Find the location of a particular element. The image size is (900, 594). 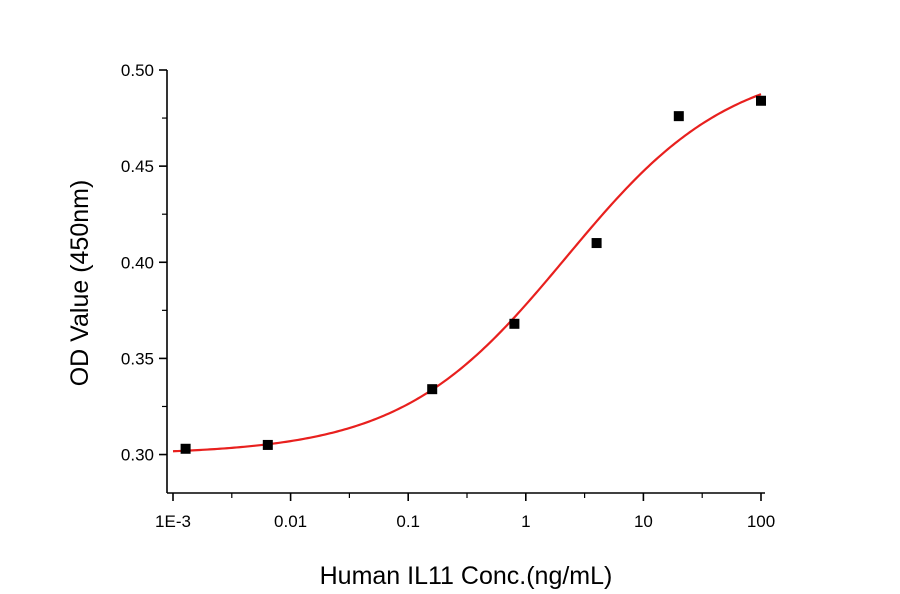

x-axis-title: Human IL11 Conc.(ng/mL) is located at coordinates (466, 576).